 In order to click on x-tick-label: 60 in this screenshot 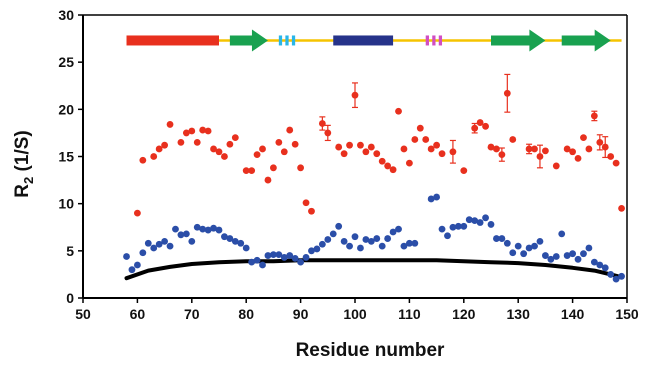, I will do `click(138, 314)`.